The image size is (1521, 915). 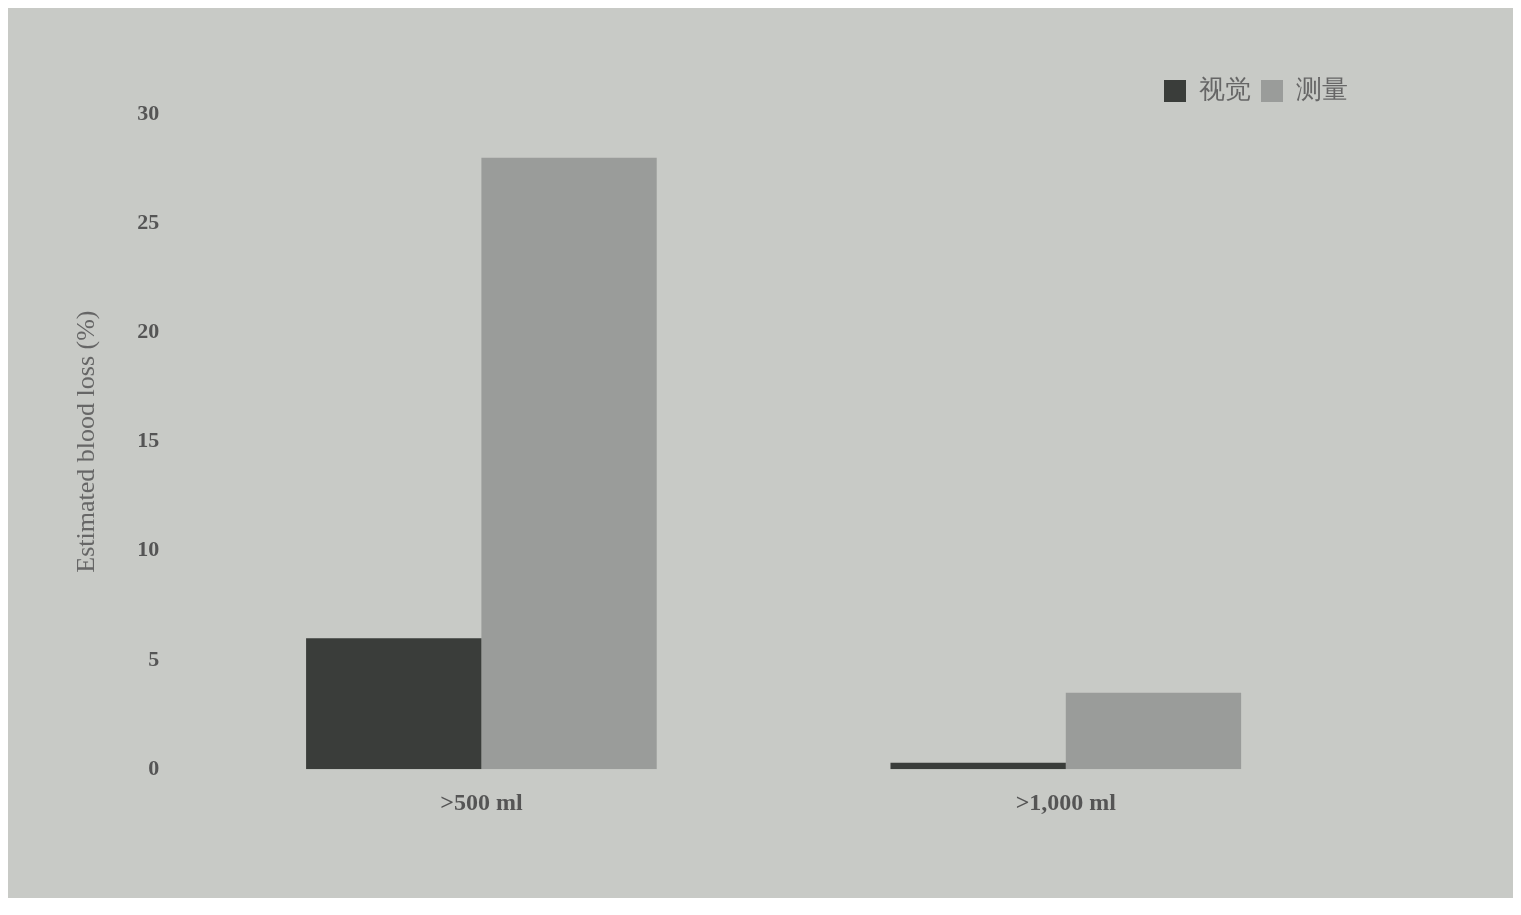 I want to click on y-tick-label: 0, so click(x=154, y=767).